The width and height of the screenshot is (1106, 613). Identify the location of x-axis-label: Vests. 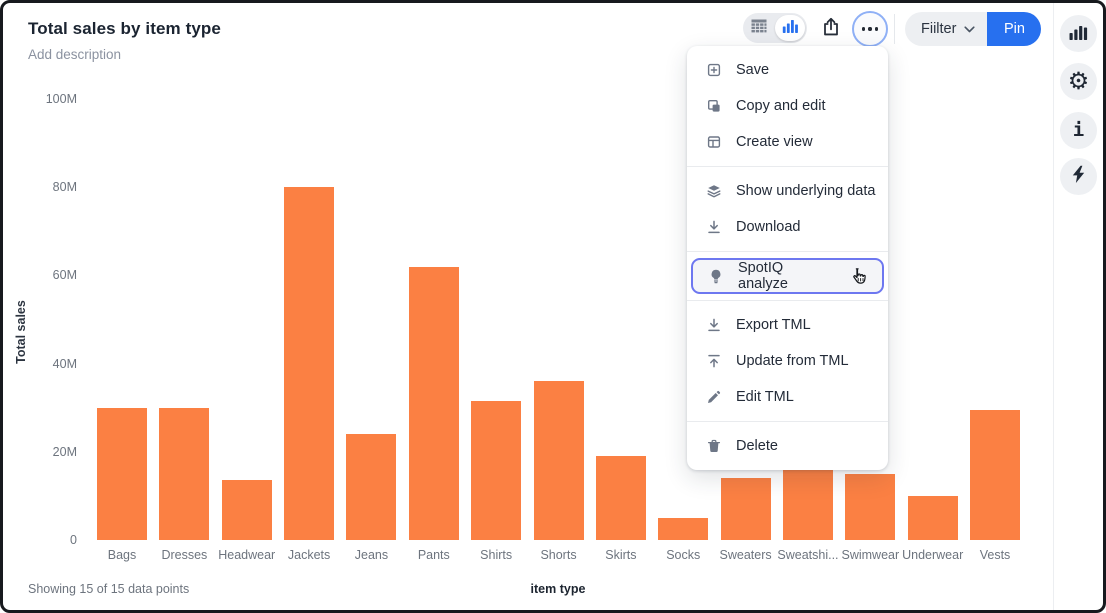
(995, 555).